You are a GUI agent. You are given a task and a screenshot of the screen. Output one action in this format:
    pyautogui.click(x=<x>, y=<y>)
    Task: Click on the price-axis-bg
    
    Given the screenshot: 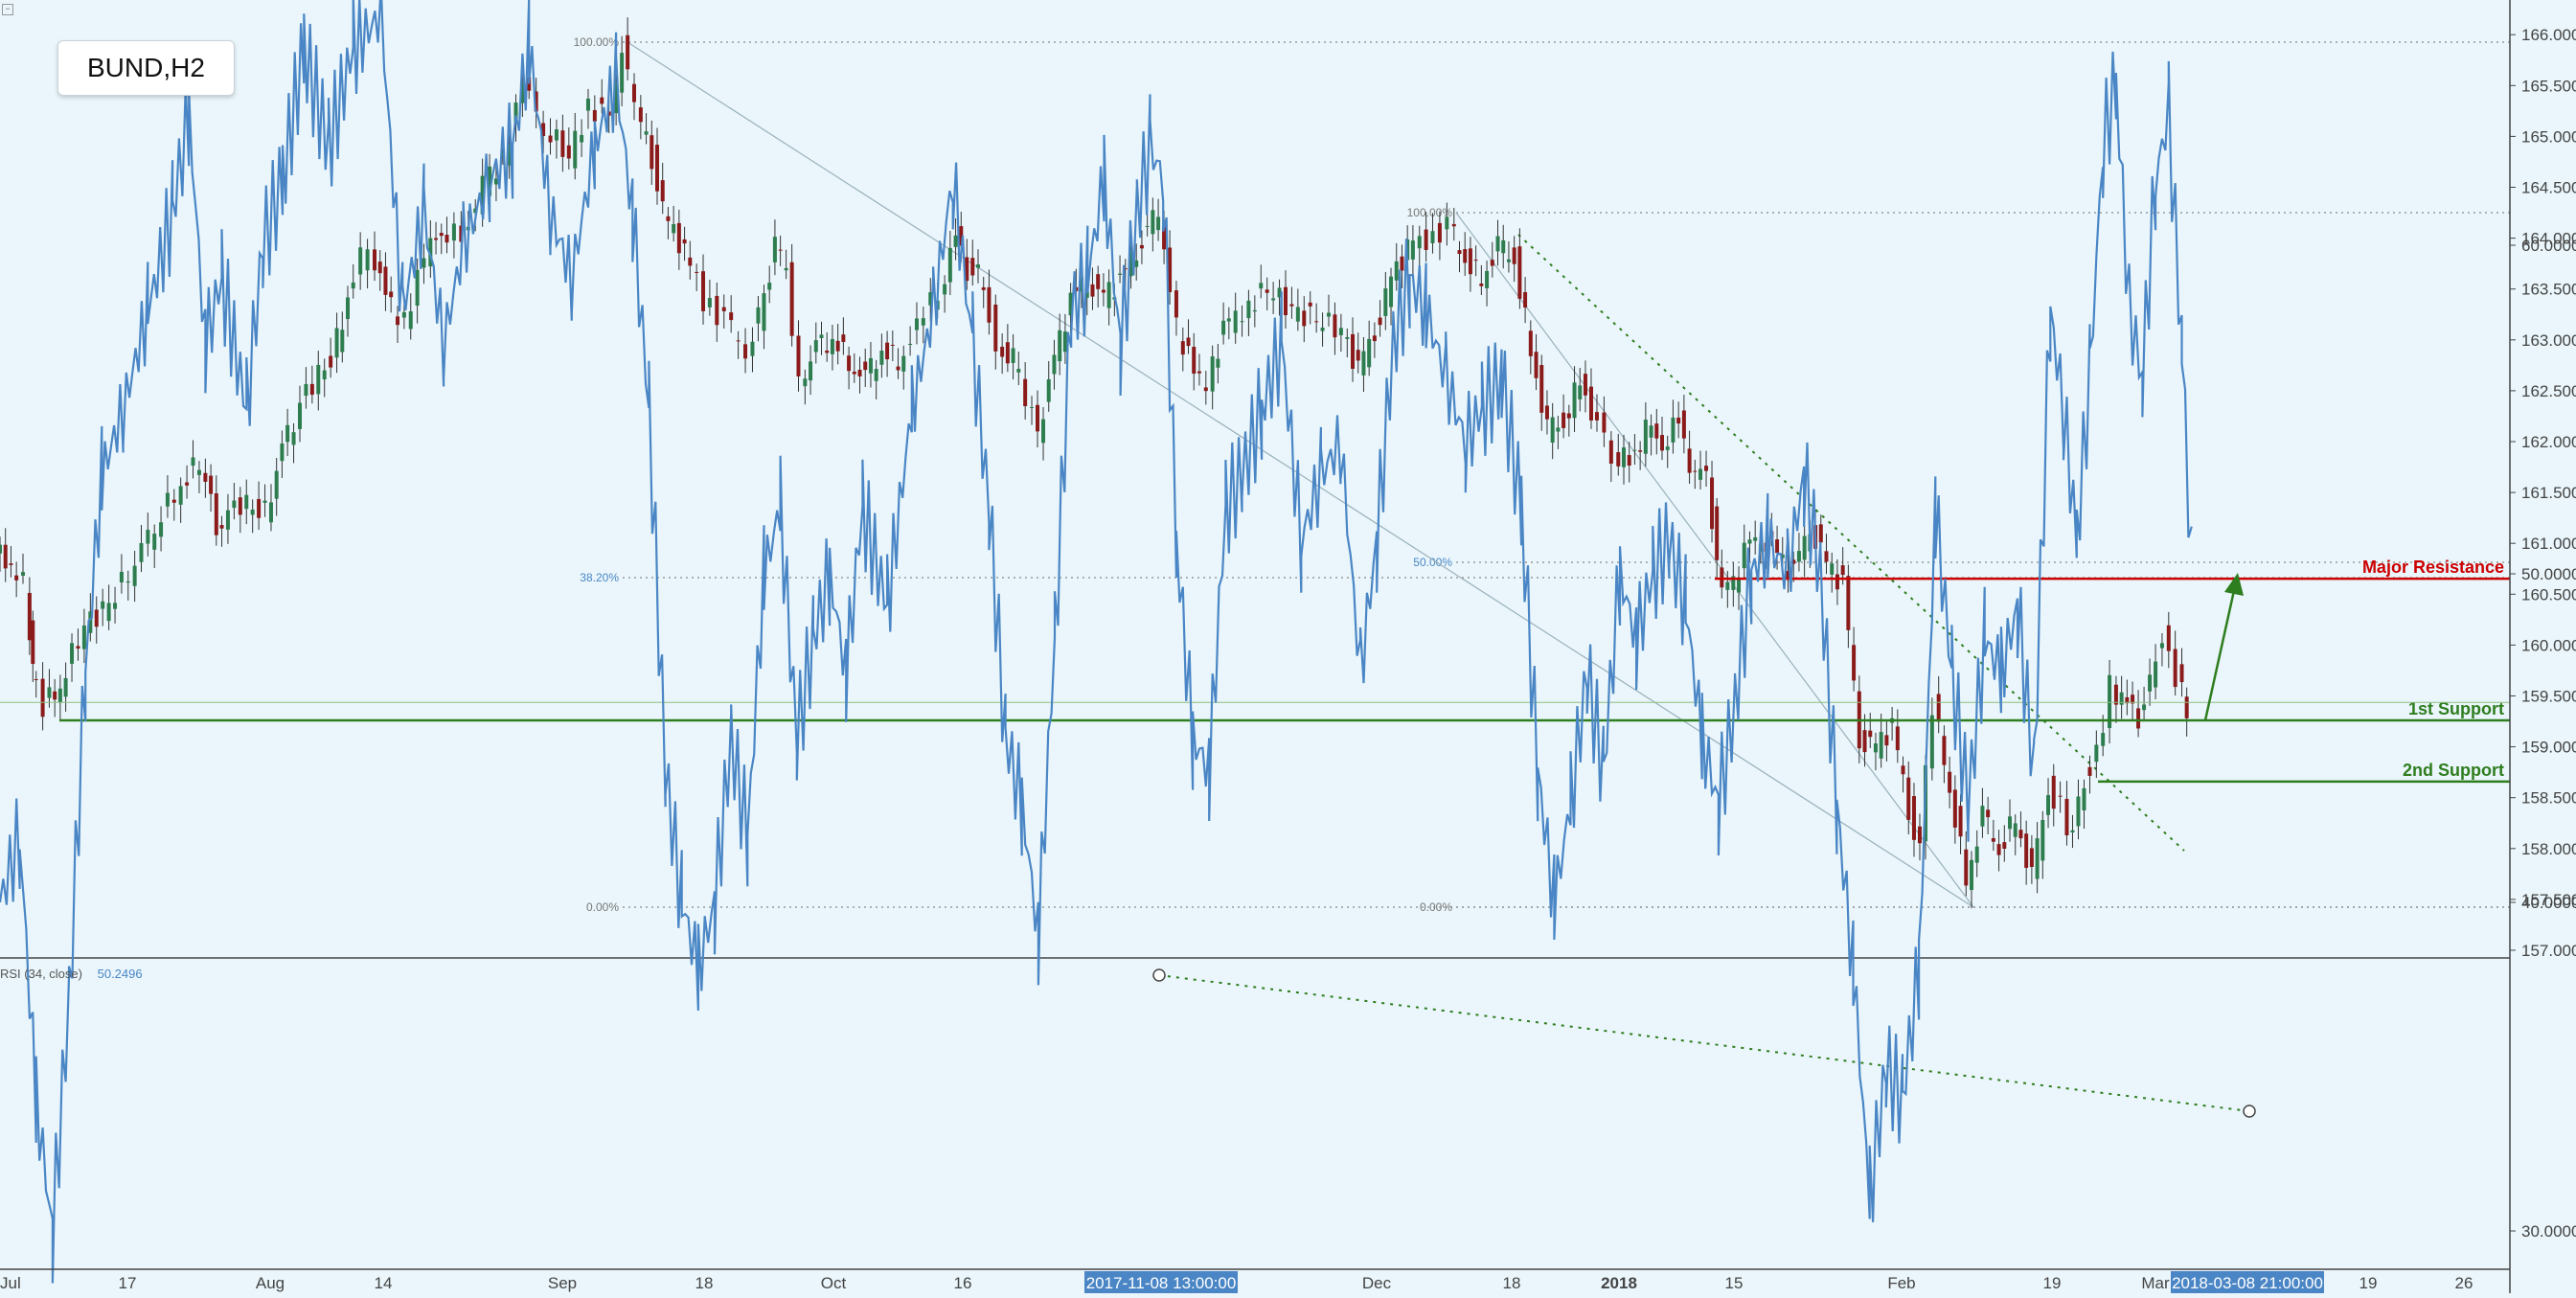 What is the action you would take?
    pyautogui.click(x=2543, y=646)
    